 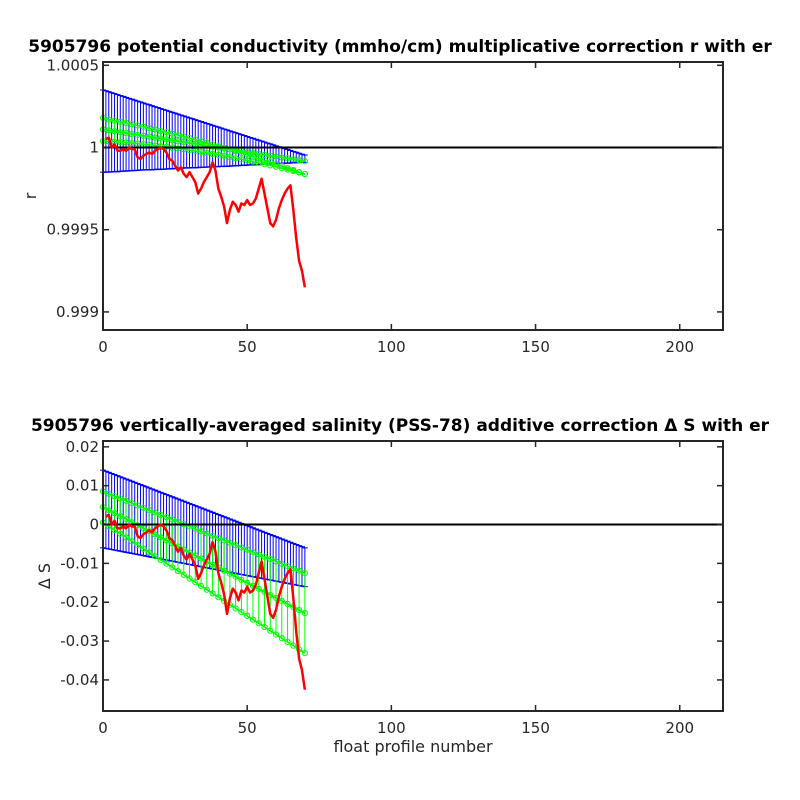 What do you see at coordinates (94, 147) in the screenshot?
I see `y-tick-label: 1` at bounding box center [94, 147].